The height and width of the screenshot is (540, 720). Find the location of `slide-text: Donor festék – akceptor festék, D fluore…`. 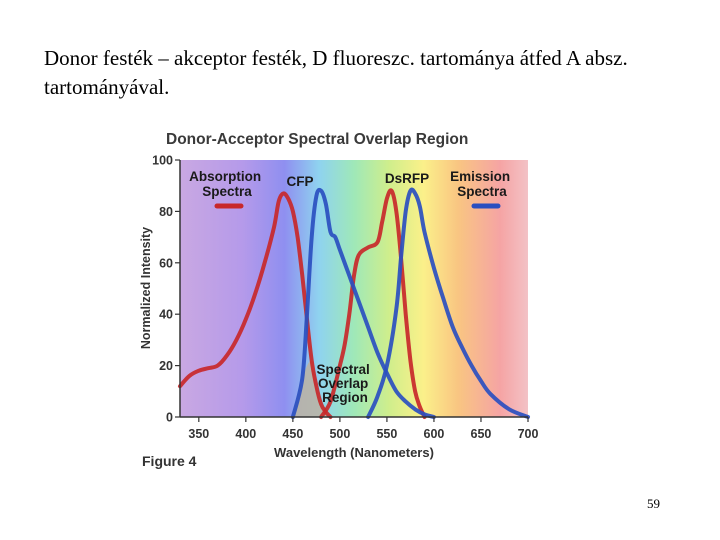

slide-text: Donor festék – akceptor festék, D fluore… is located at coordinates (336, 72).